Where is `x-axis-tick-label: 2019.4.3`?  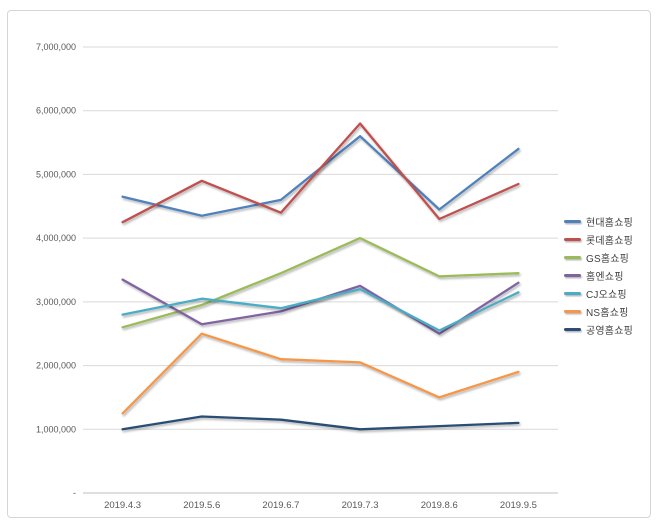 x-axis-tick-label: 2019.4.3 is located at coordinates (122, 505).